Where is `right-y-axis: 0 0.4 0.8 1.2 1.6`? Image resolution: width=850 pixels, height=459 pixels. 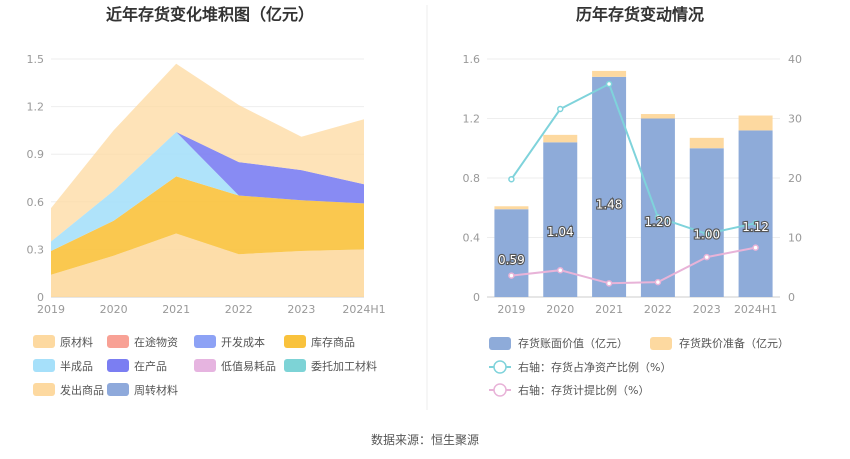
right-y-axis: 0 0.4 0.8 1.2 1.6 is located at coordinates (472, 178).